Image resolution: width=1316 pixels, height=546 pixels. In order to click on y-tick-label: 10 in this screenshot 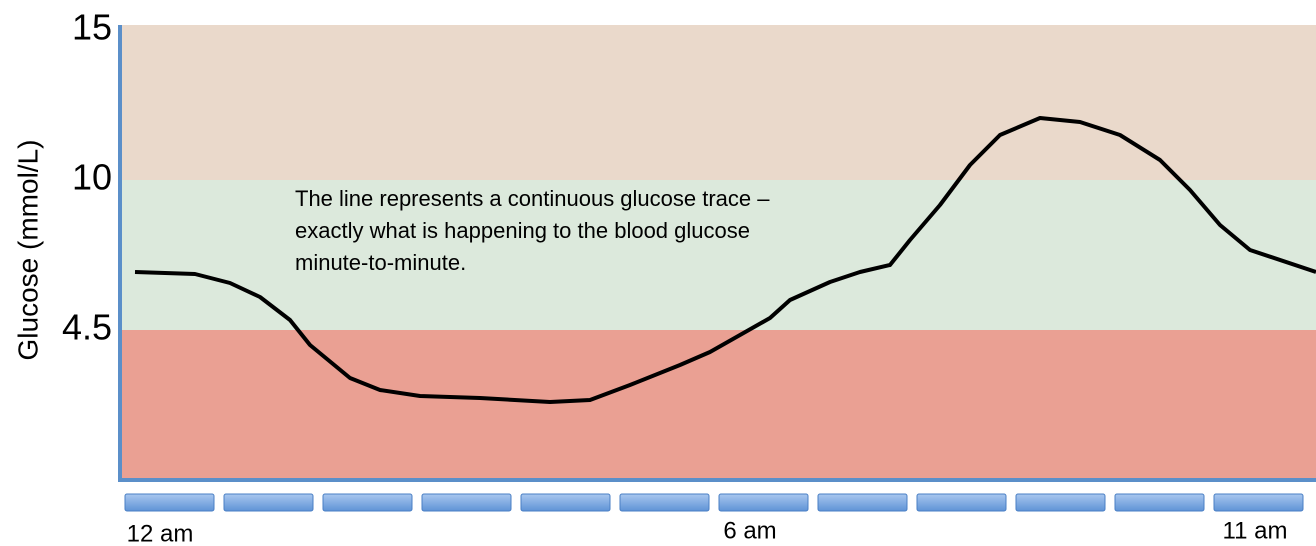, I will do `click(92, 177)`.